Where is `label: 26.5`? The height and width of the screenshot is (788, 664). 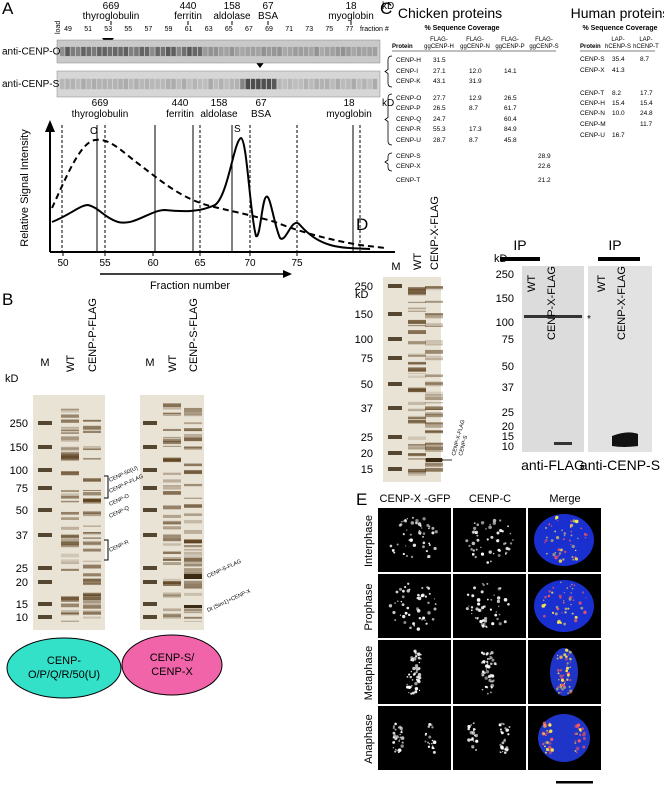
label: 26.5 is located at coordinates (439, 108).